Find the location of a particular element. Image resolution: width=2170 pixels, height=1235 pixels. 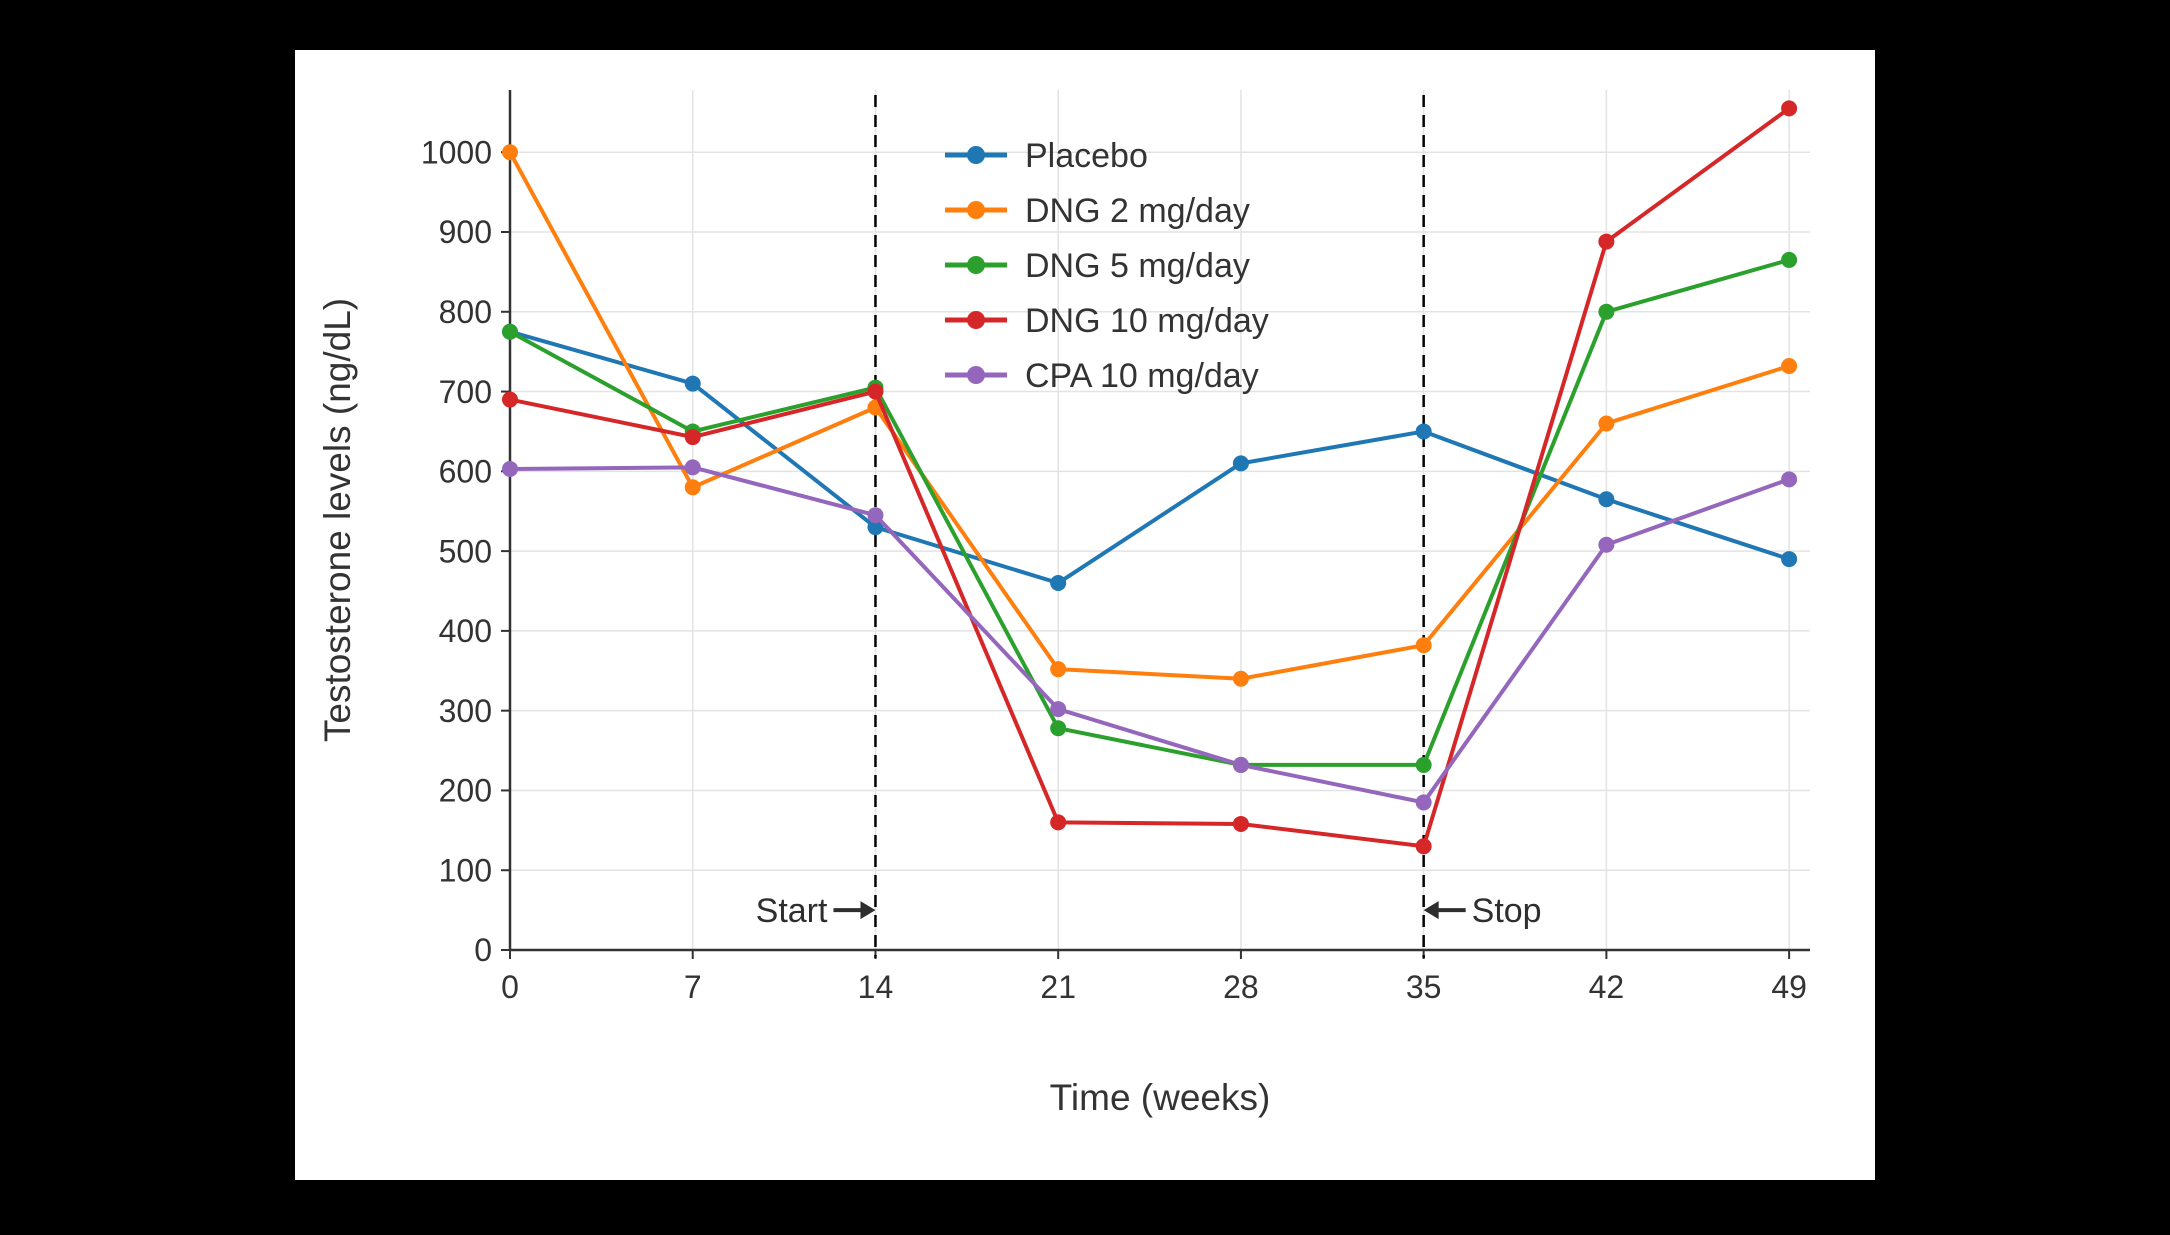

annotation-text: Stop is located at coordinates (1507, 911).